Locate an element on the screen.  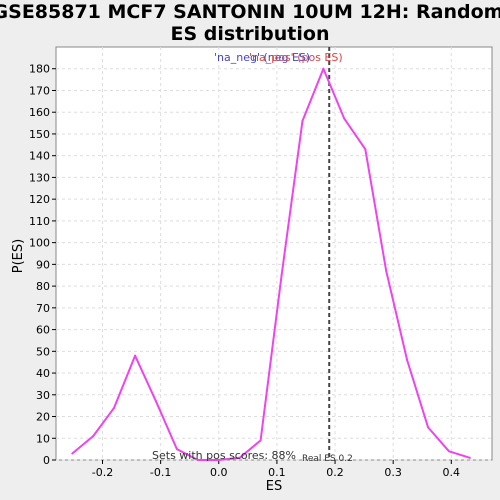
y-tick-label: 110 is located at coordinates (39, 221).